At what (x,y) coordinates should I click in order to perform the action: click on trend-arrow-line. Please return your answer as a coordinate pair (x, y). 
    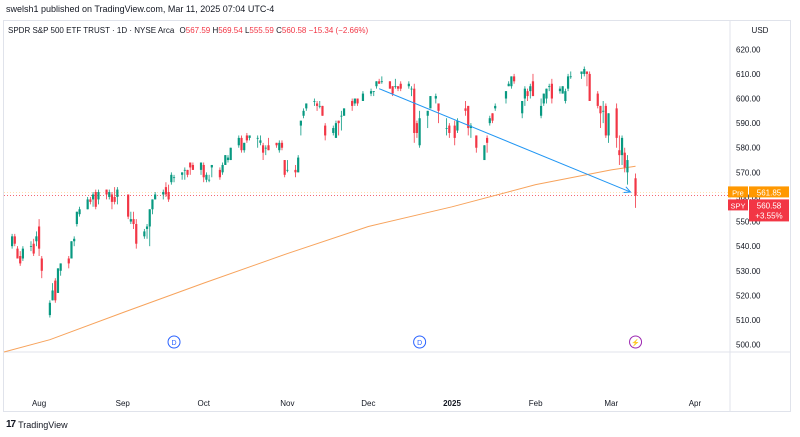
    Looking at the image, I should click on (504, 140).